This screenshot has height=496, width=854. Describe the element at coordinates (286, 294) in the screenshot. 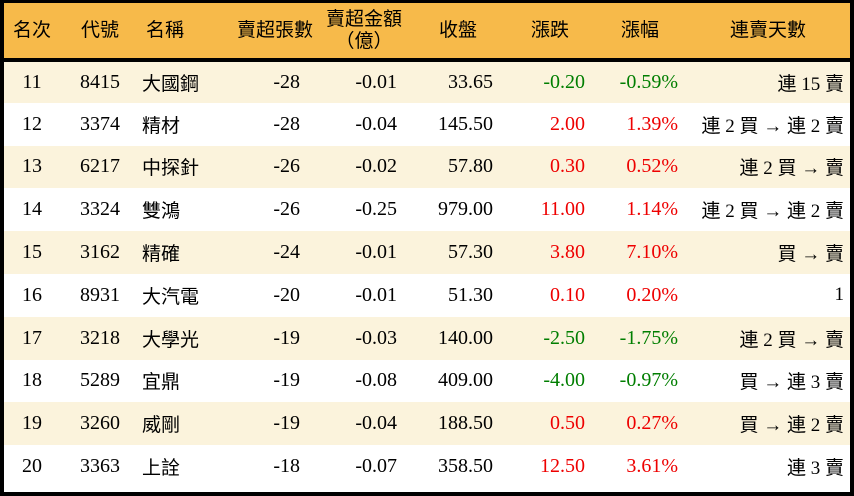

I see `cell-sell-volume: -20` at that location.